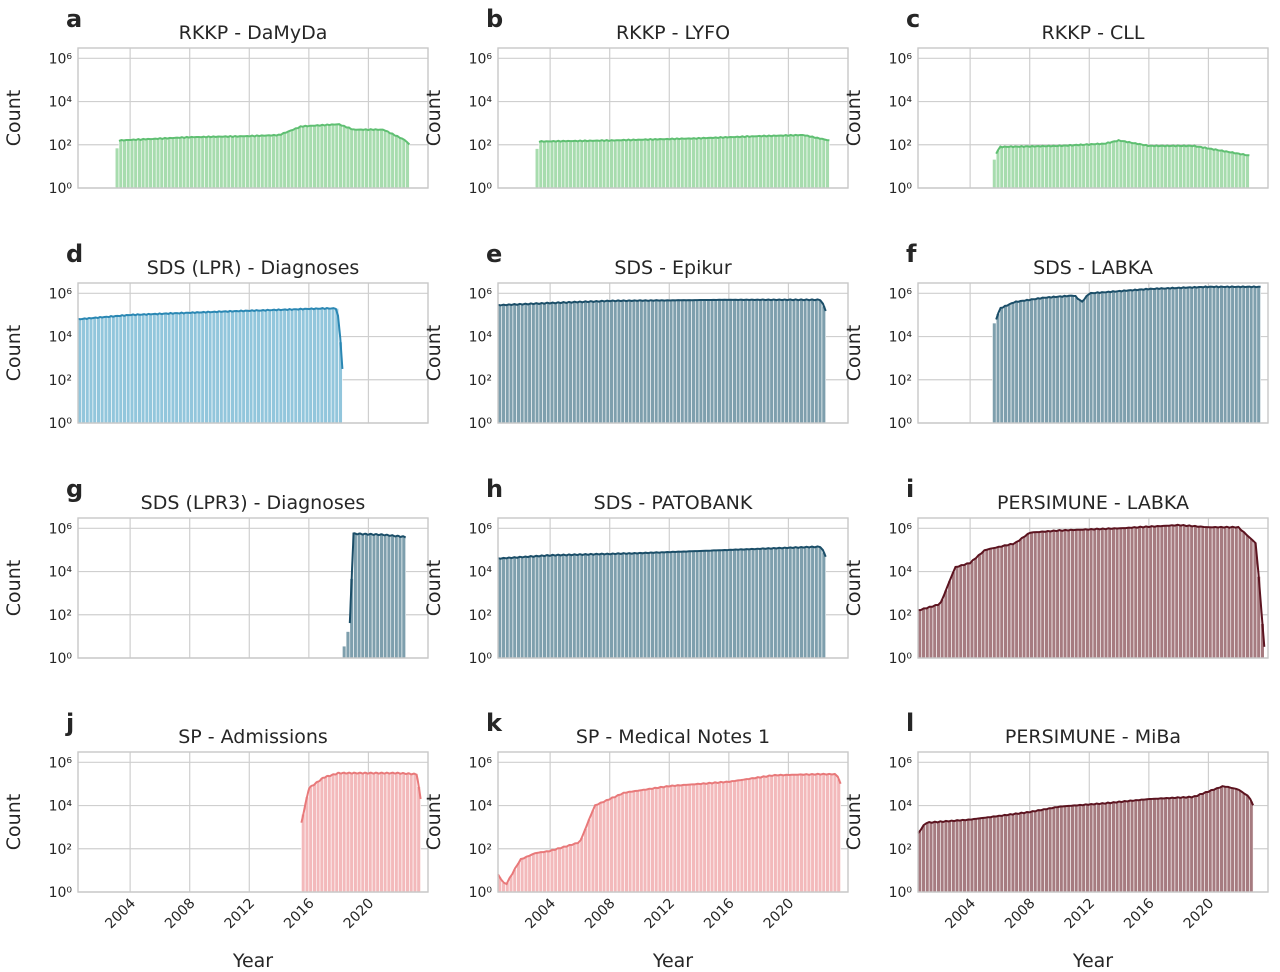  Describe the element at coordinates (600, 914) in the screenshot. I see `x-tick-label: 2008` at that location.